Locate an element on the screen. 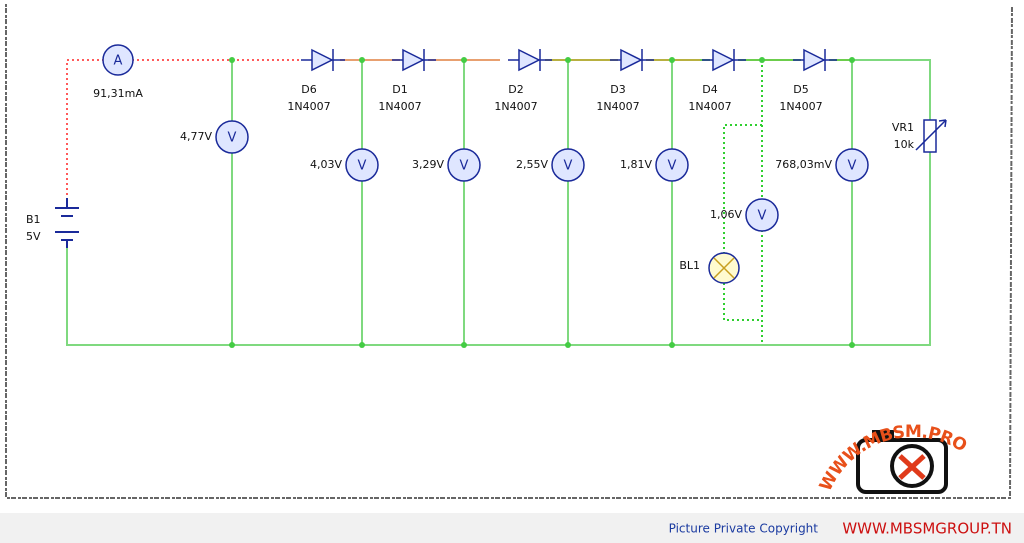 This screenshot has width=1024, height=543. pot-name: VR1 is located at coordinates (903, 127).